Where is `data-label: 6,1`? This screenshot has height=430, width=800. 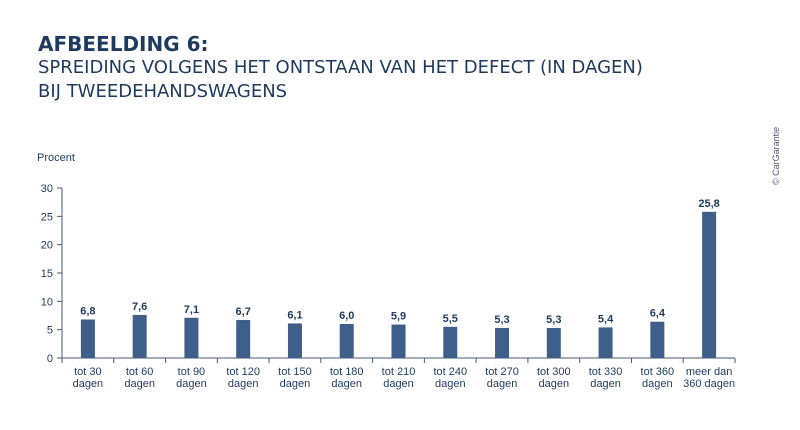
data-label: 6,1 is located at coordinates (294, 315).